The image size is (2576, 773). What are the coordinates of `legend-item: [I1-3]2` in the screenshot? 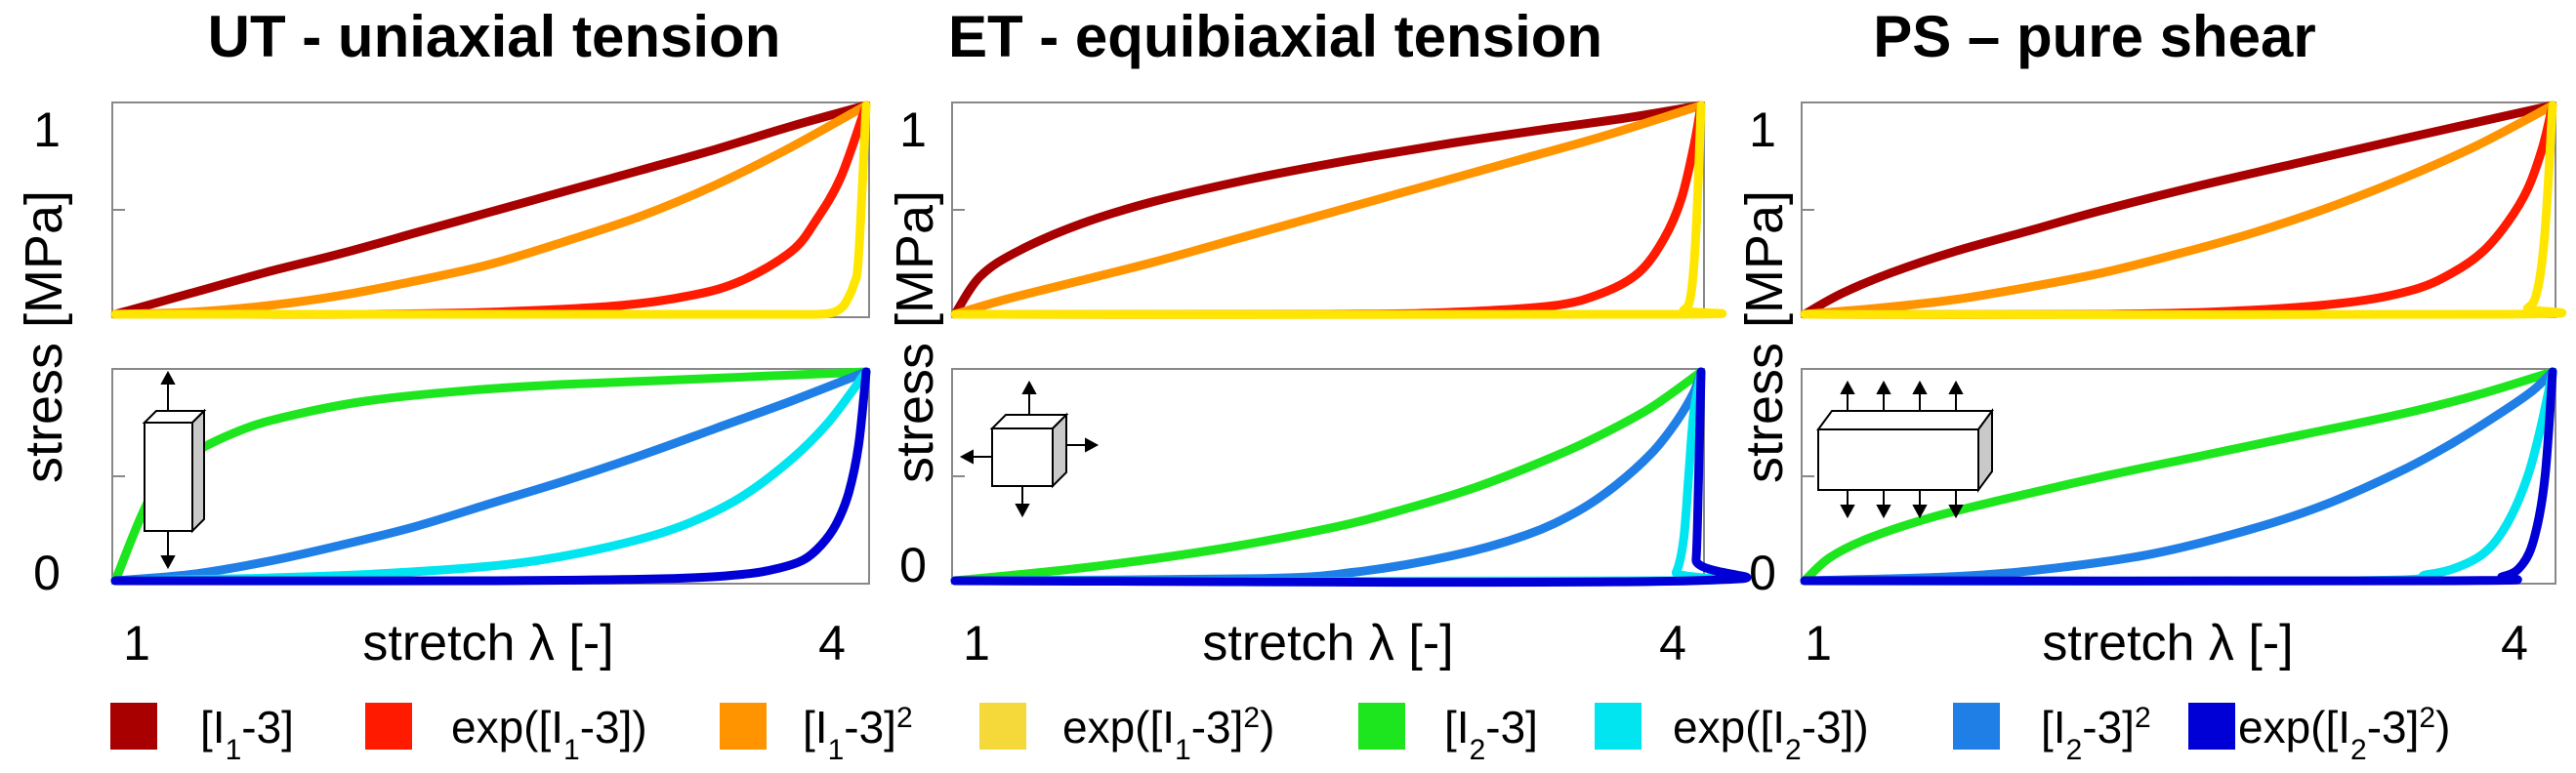 It's located at (816, 734).